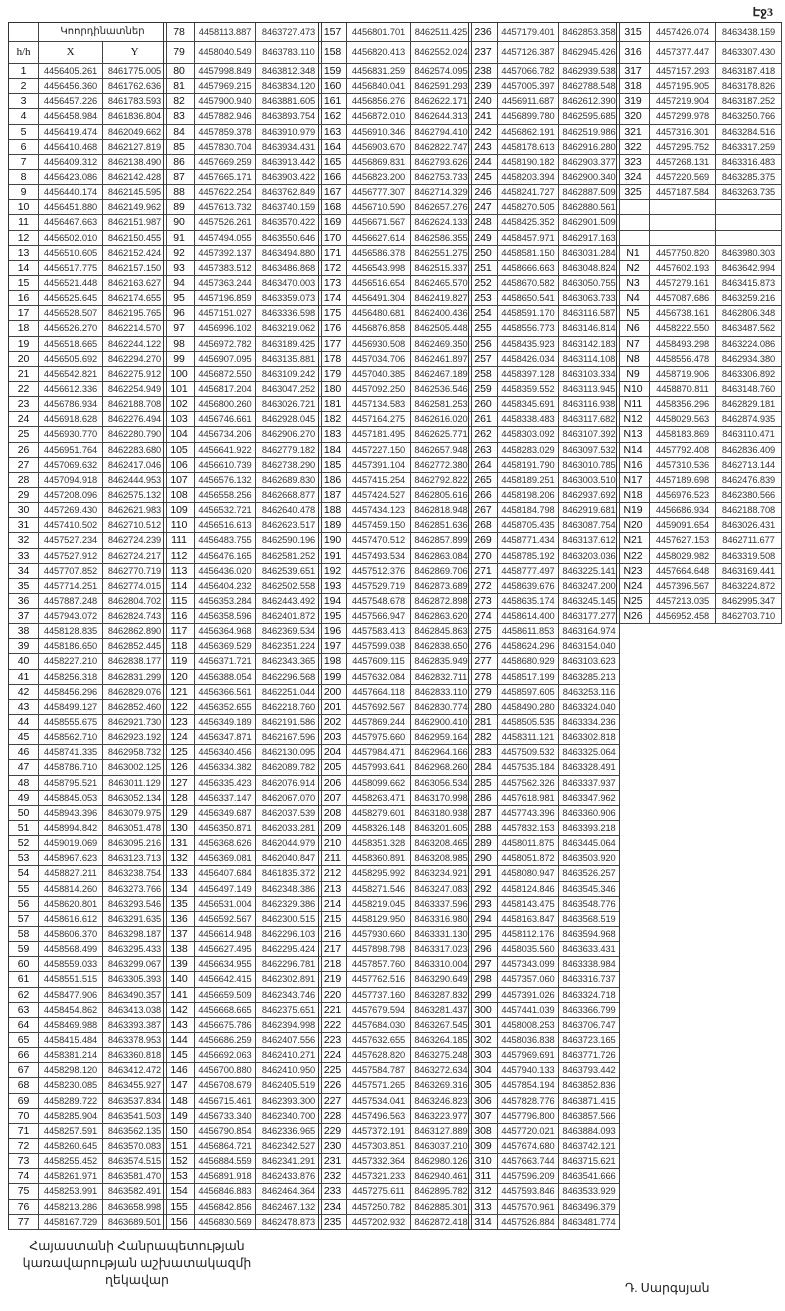  Describe the element at coordinates (483, 52) in the screenshot. I see `point-number: 237` at that location.